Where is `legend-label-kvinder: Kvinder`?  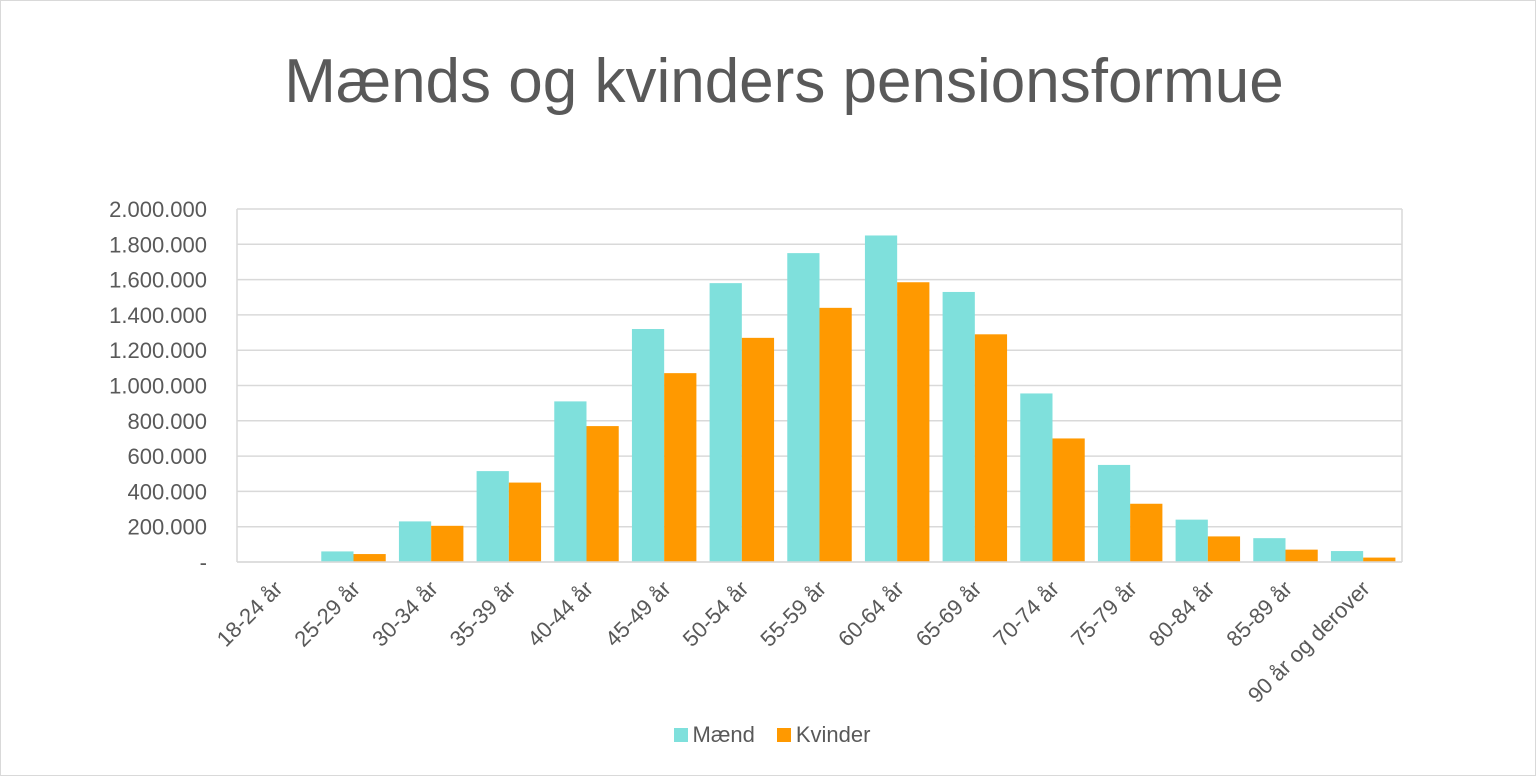 legend-label-kvinder: Kvinder is located at coordinates (833, 734).